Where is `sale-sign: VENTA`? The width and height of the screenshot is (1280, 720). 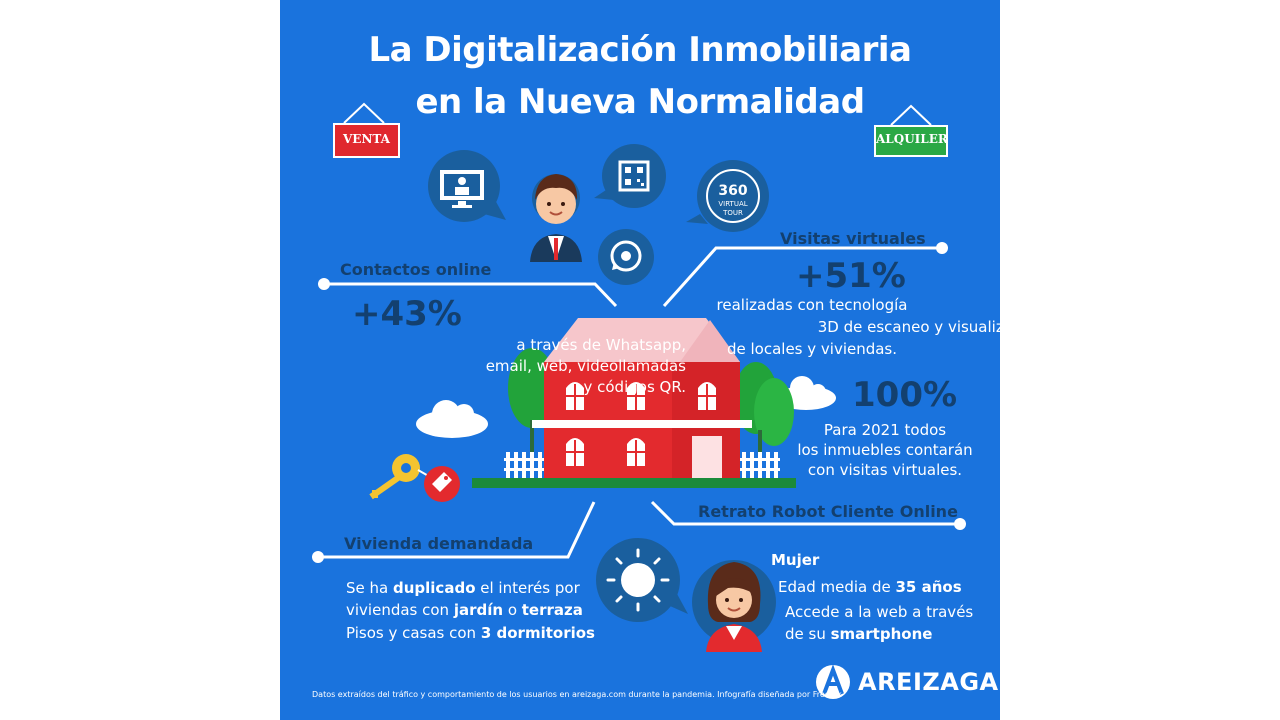 sale-sign: VENTA is located at coordinates (366, 140).